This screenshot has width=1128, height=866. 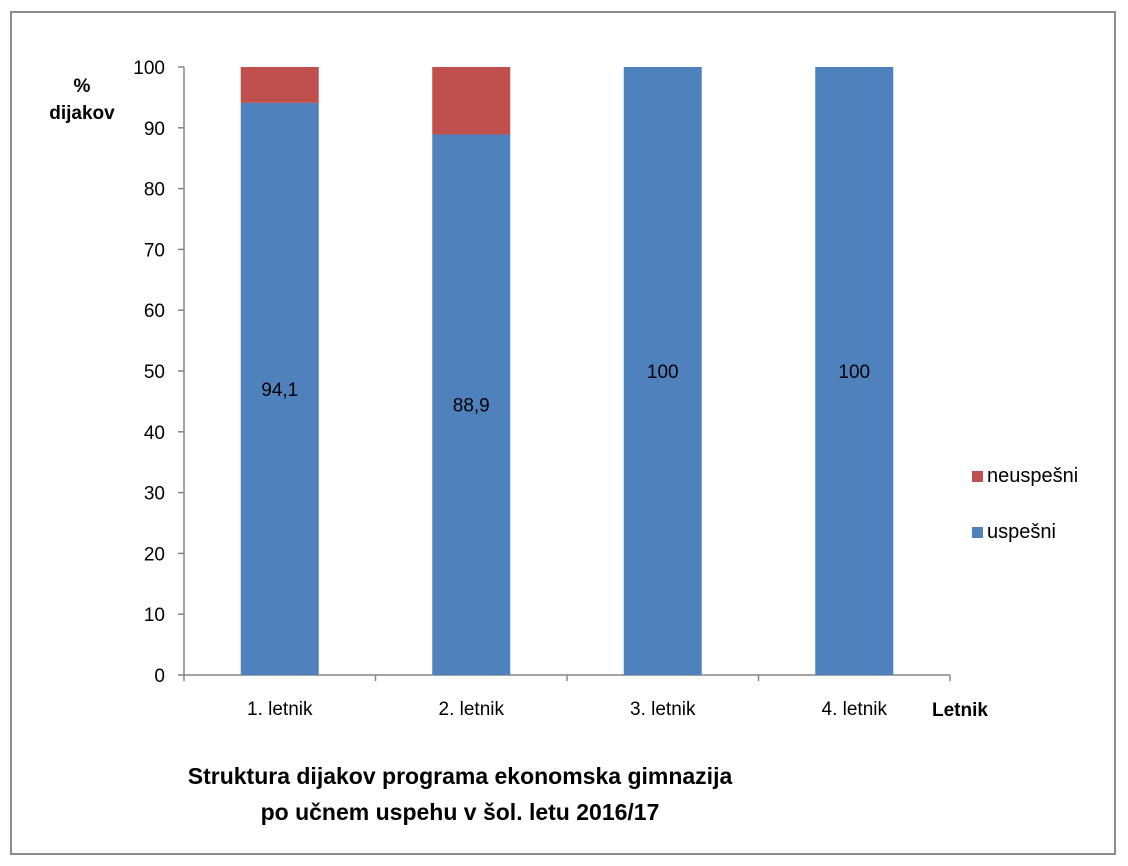 I want to click on y-tick-label-0: 0, so click(x=159, y=676).